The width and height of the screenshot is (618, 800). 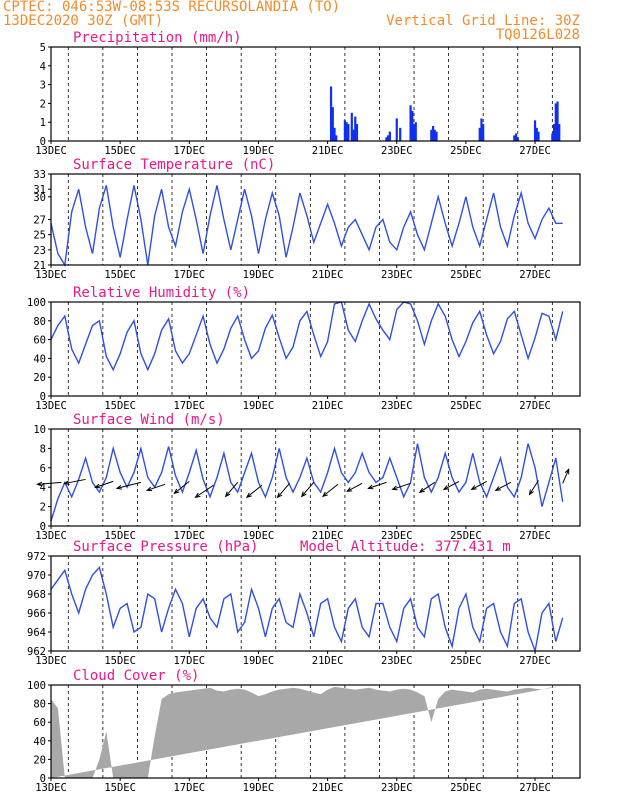 What do you see at coordinates (36, 614) in the screenshot?
I see `y-tick-label: 966` at bounding box center [36, 614].